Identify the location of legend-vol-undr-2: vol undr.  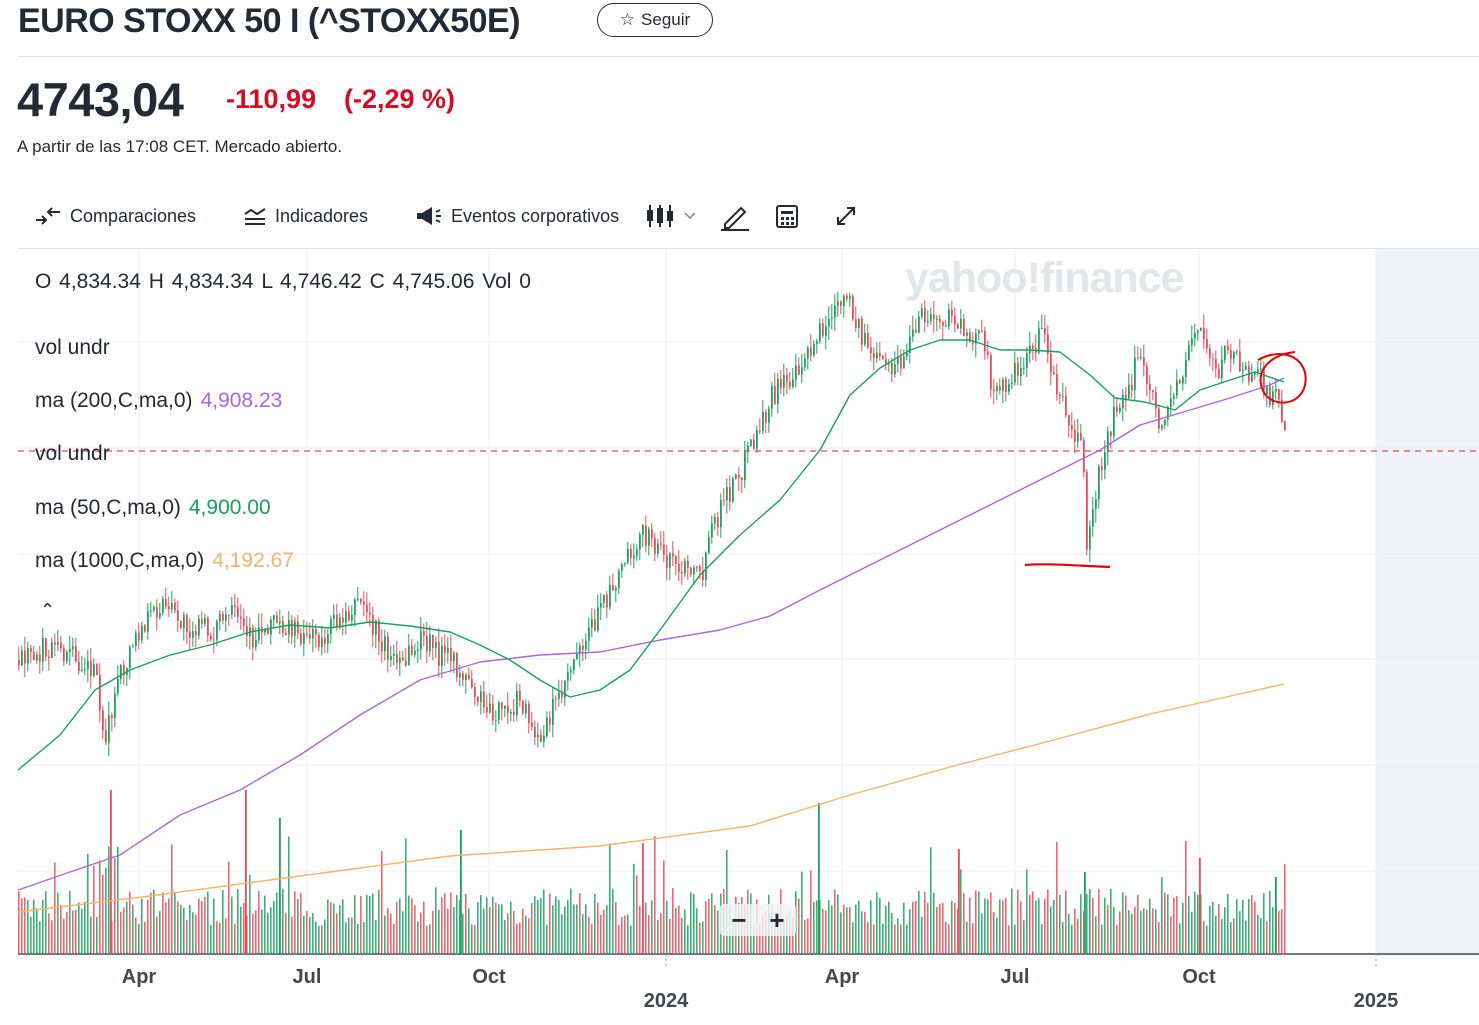
(72, 454).